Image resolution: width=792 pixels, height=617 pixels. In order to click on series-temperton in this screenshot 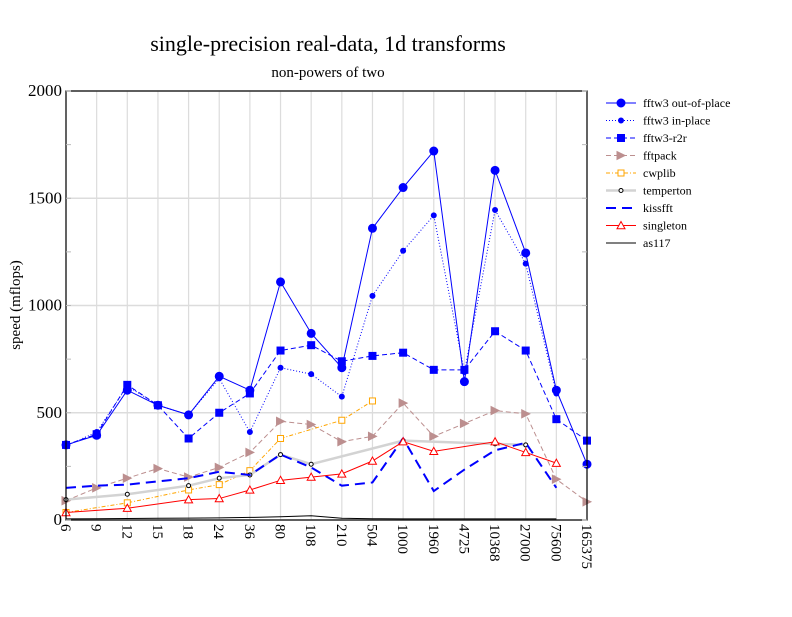, I will do `click(296, 470)`.